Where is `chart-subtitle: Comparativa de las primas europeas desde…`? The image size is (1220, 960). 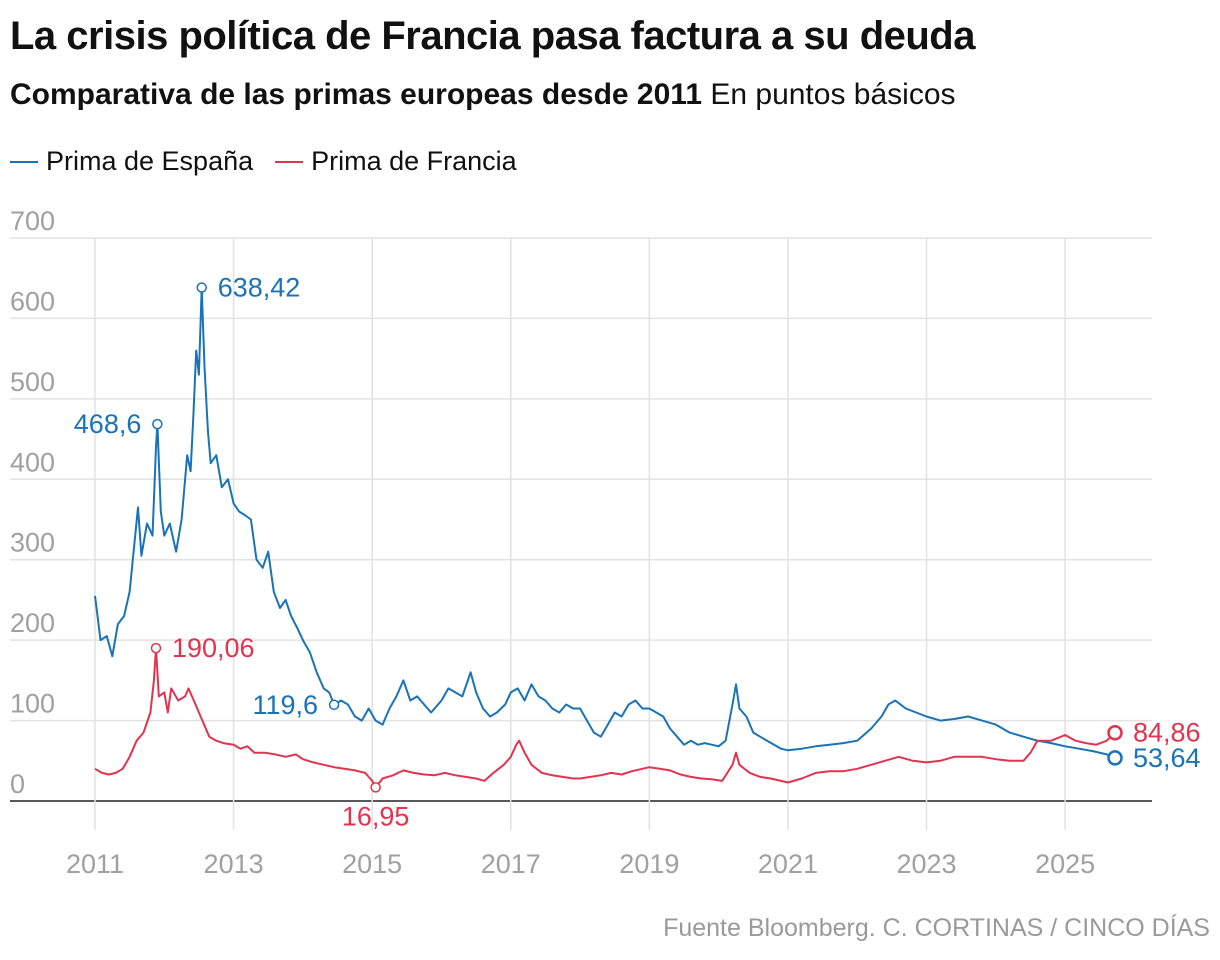
chart-subtitle: Comparativa de las primas europeas desde… is located at coordinates (483, 95).